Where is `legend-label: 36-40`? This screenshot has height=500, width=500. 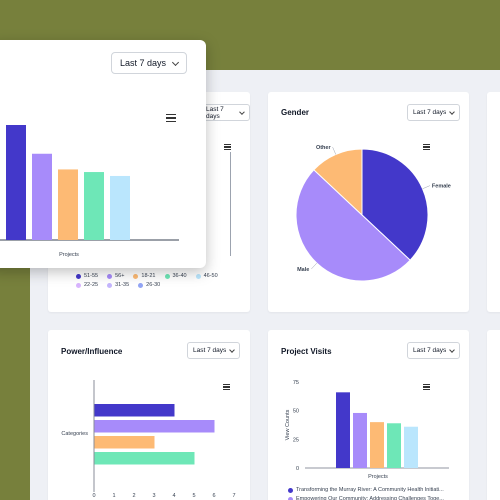 legend-label: 36-40 is located at coordinates (179, 276).